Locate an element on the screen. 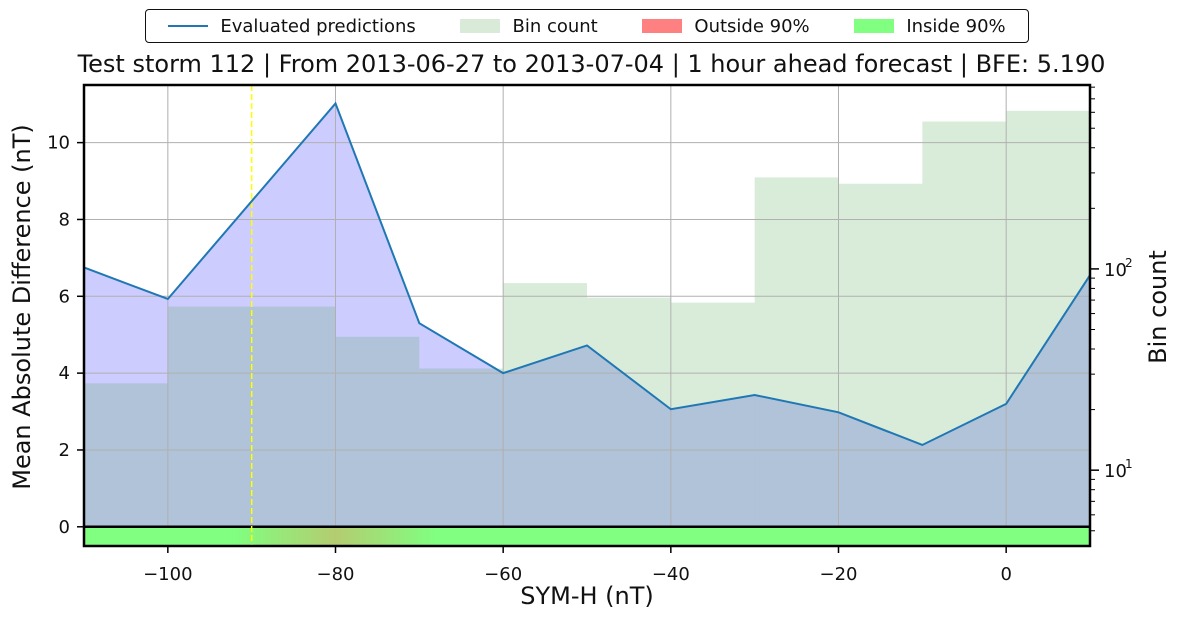  legend-label-inside: Inside 90% is located at coordinates (956, 26).